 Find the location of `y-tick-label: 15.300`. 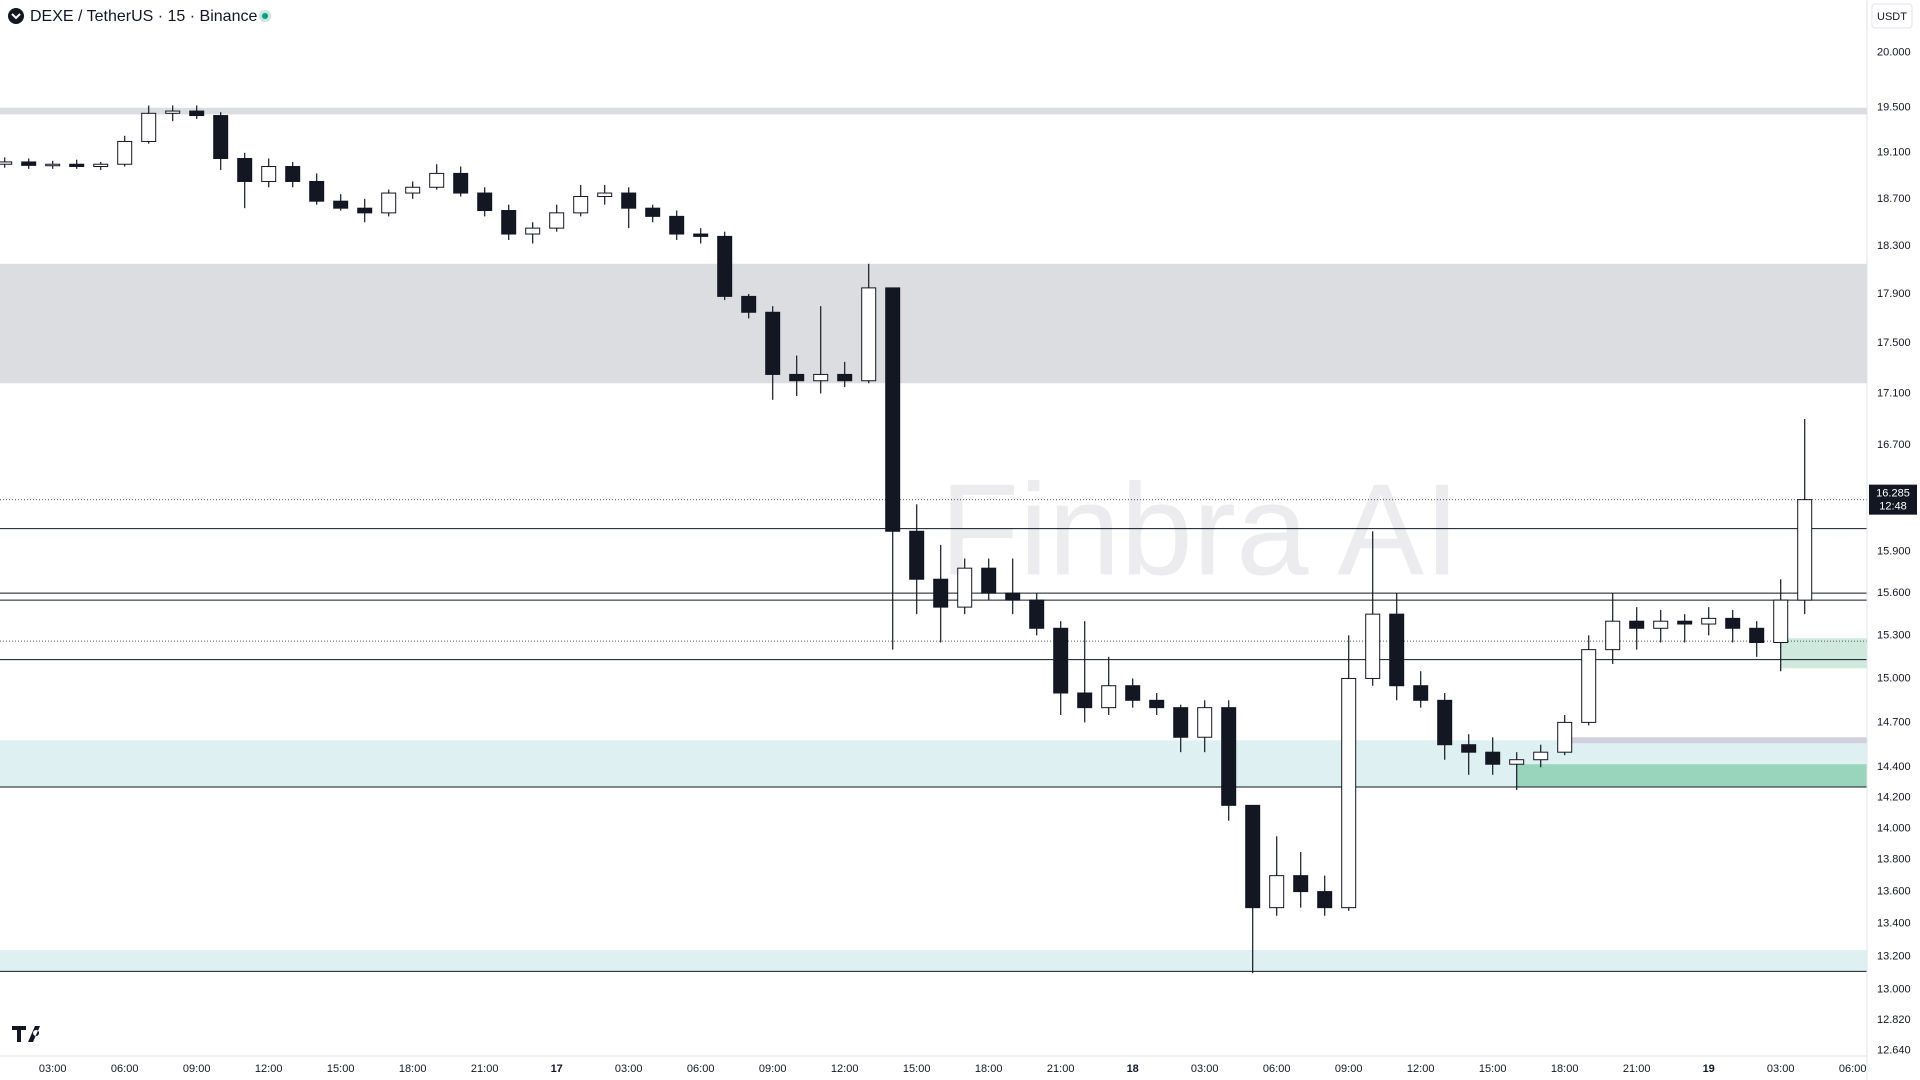

y-tick-label: 15.300 is located at coordinates (1894, 635).